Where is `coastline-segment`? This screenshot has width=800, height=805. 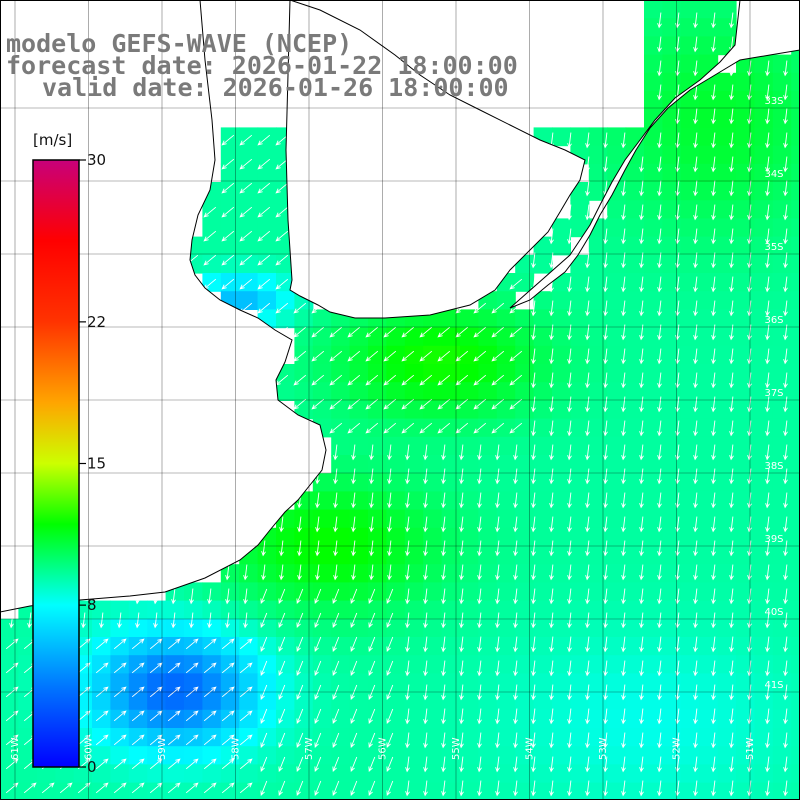
coastline-segment is located at coordinates (654, 154).